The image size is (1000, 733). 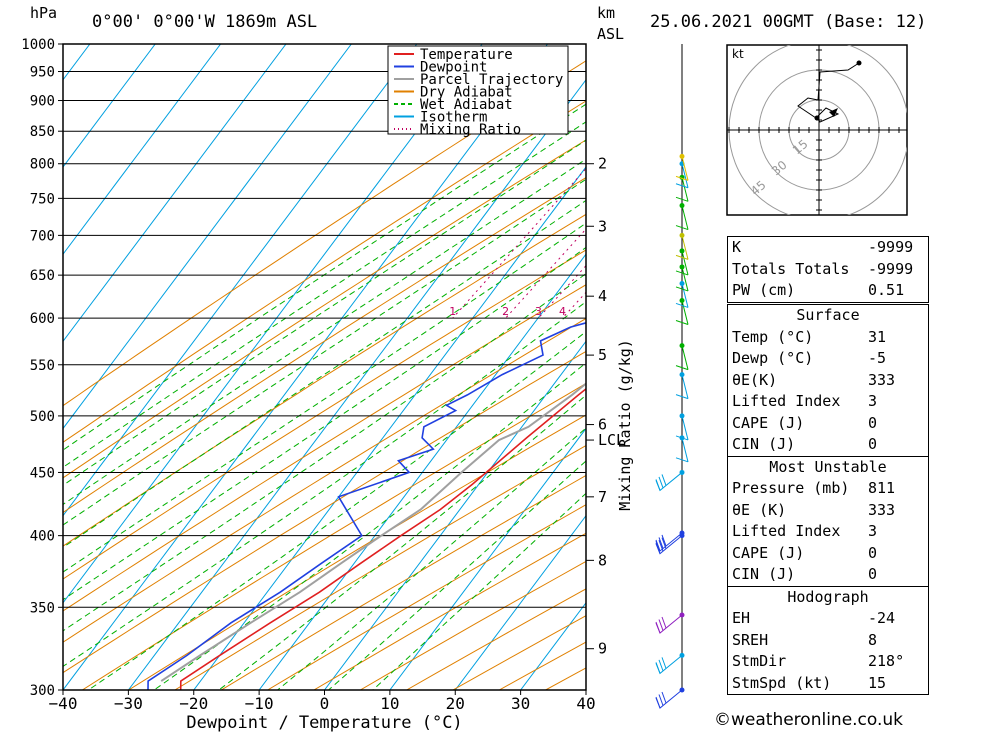 I want to click on surface-title: Surface, so click(x=828, y=315).